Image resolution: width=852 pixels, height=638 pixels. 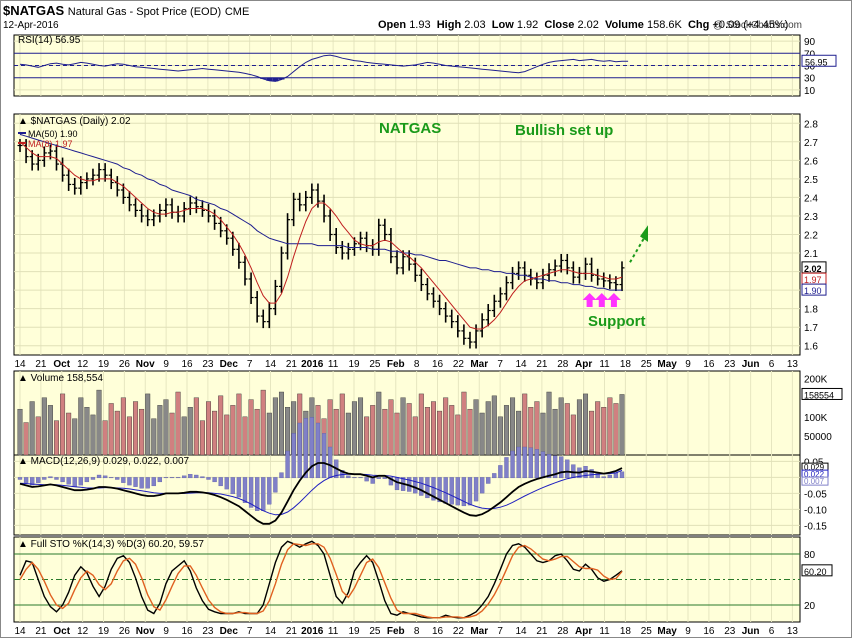 What do you see at coordinates (751, 364) in the screenshot?
I see `x-tick-label: Jun` at bounding box center [751, 364].